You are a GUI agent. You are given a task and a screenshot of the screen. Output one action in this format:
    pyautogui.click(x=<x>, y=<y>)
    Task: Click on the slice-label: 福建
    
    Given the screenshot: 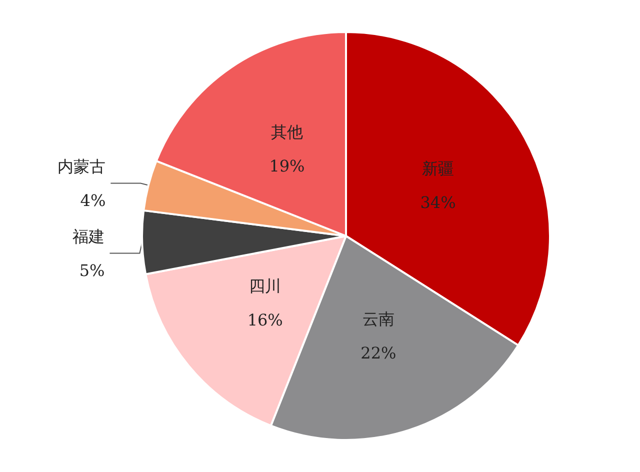 What is the action you would take?
    pyautogui.click(x=88, y=236)
    